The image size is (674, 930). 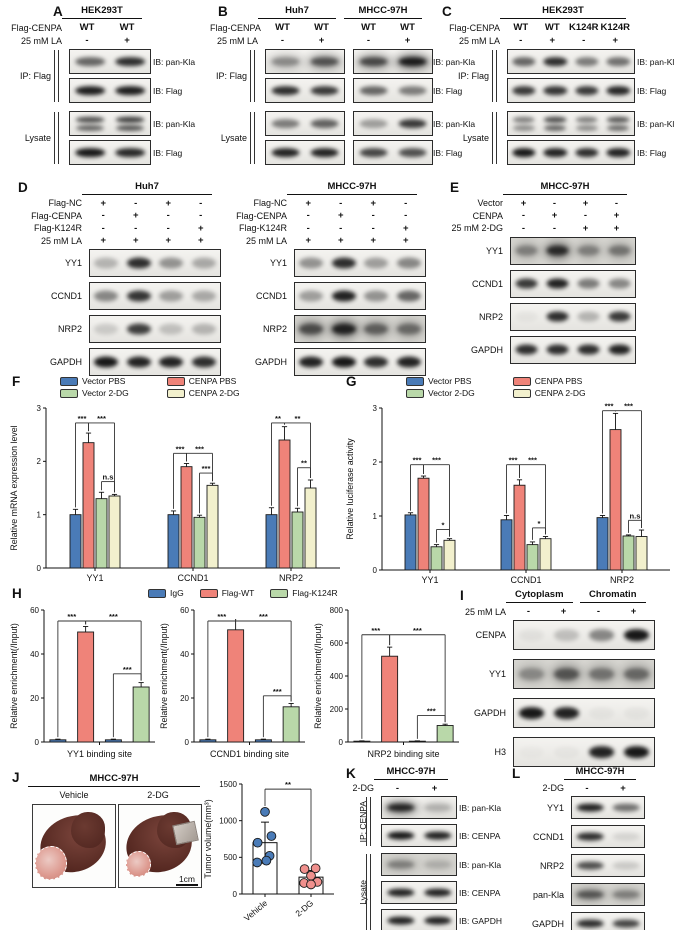 I want to click on x-axis-label: CCND1 binding site, so click(x=249, y=754).